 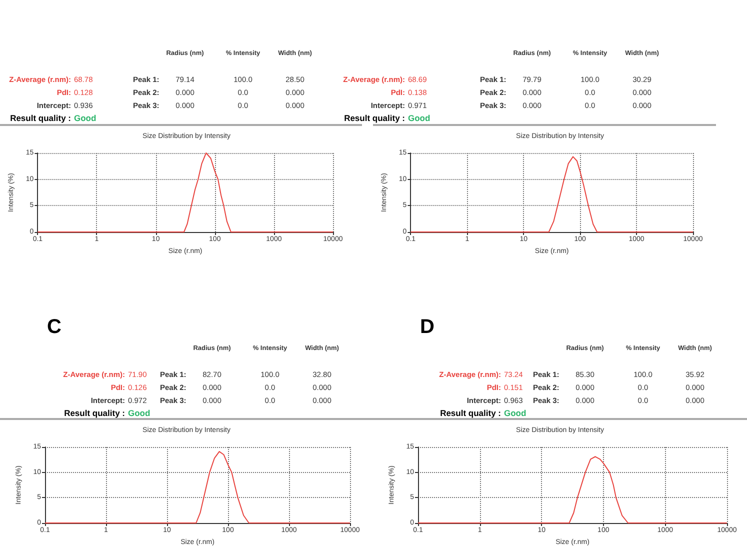 What do you see at coordinates (427, 327) in the screenshot?
I see `text: D` at bounding box center [427, 327].